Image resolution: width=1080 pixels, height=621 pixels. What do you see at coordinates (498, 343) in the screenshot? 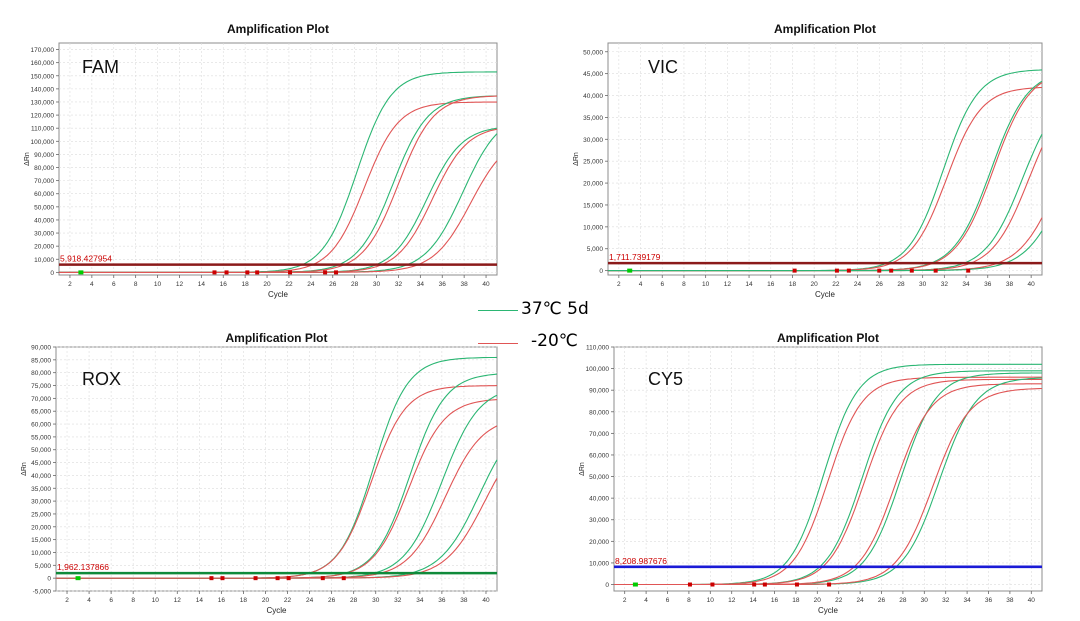
I see `legend-swatch-minus20c` at bounding box center [498, 343].